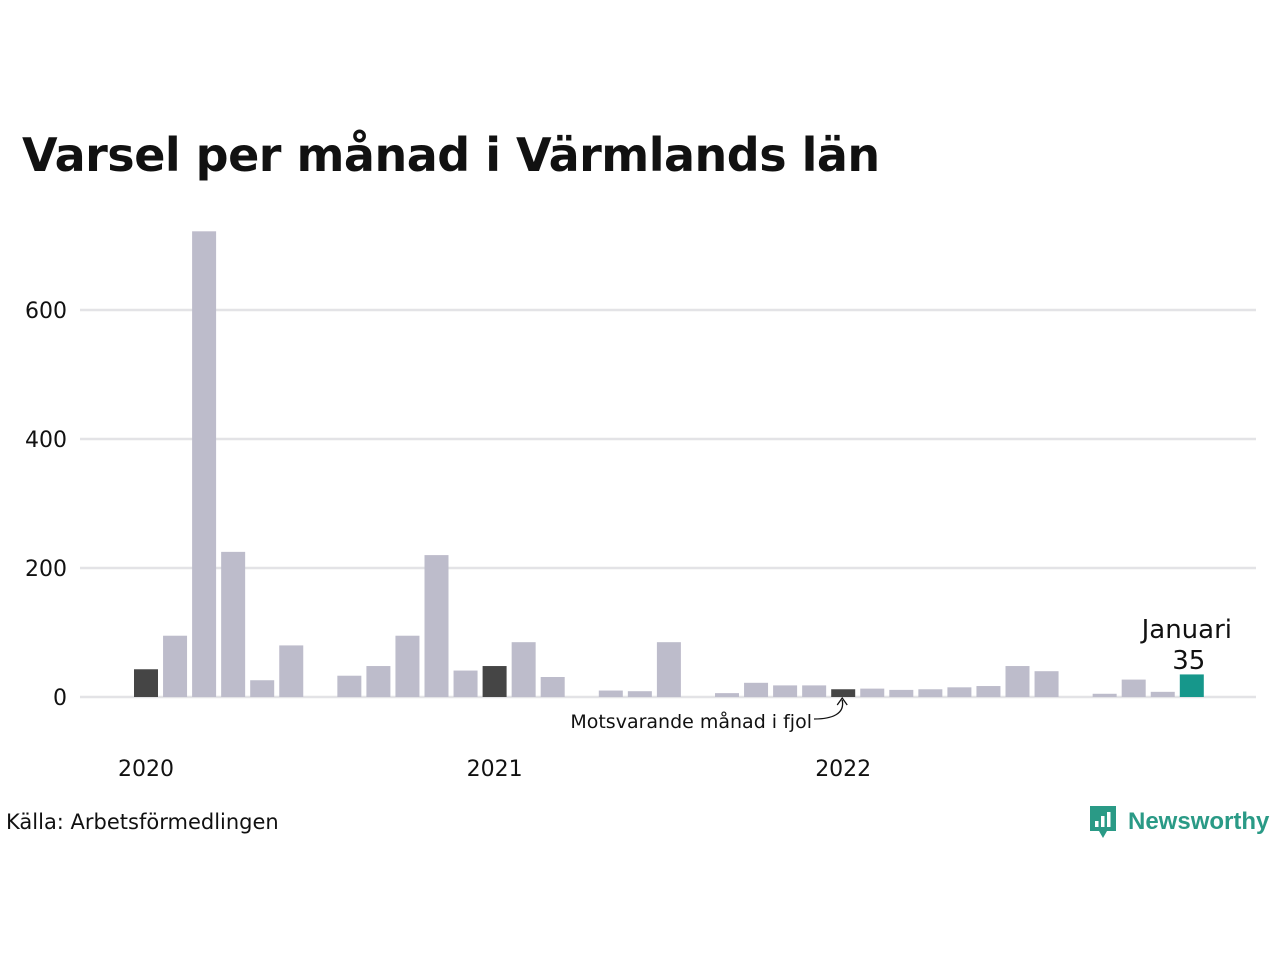 The image size is (1280, 960). What do you see at coordinates (451, 155) in the screenshot?
I see `chart-title: Varsel per månad i Värmlands län` at bounding box center [451, 155].